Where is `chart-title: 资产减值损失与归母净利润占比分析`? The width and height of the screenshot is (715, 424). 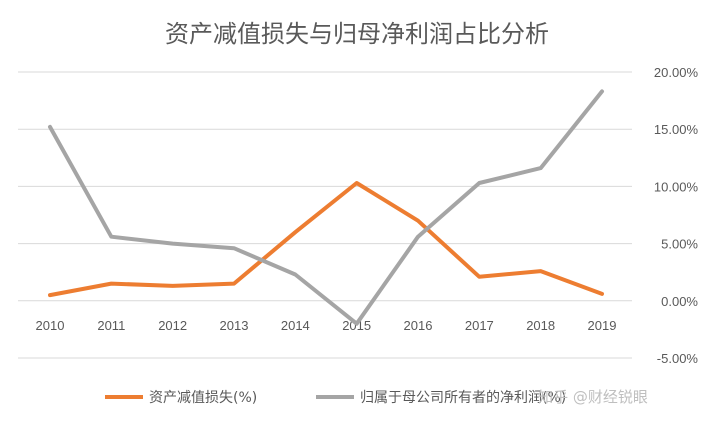 chart-title: 资产减值损失与归母净利润占比分析 is located at coordinates (357, 34).